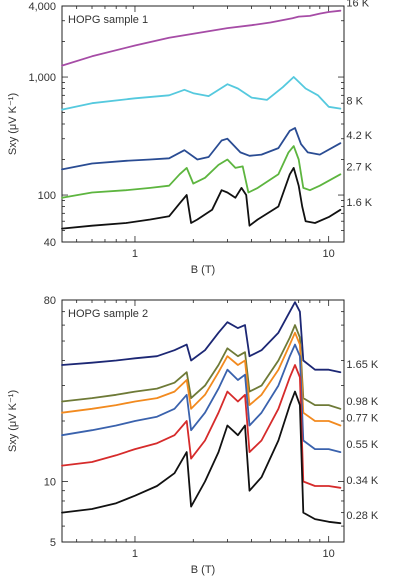 This screenshot has width=400, height=579. Describe the element at coordinates (359, 136) in the screenshot. I see `series-label: 4.2 K` at that location.